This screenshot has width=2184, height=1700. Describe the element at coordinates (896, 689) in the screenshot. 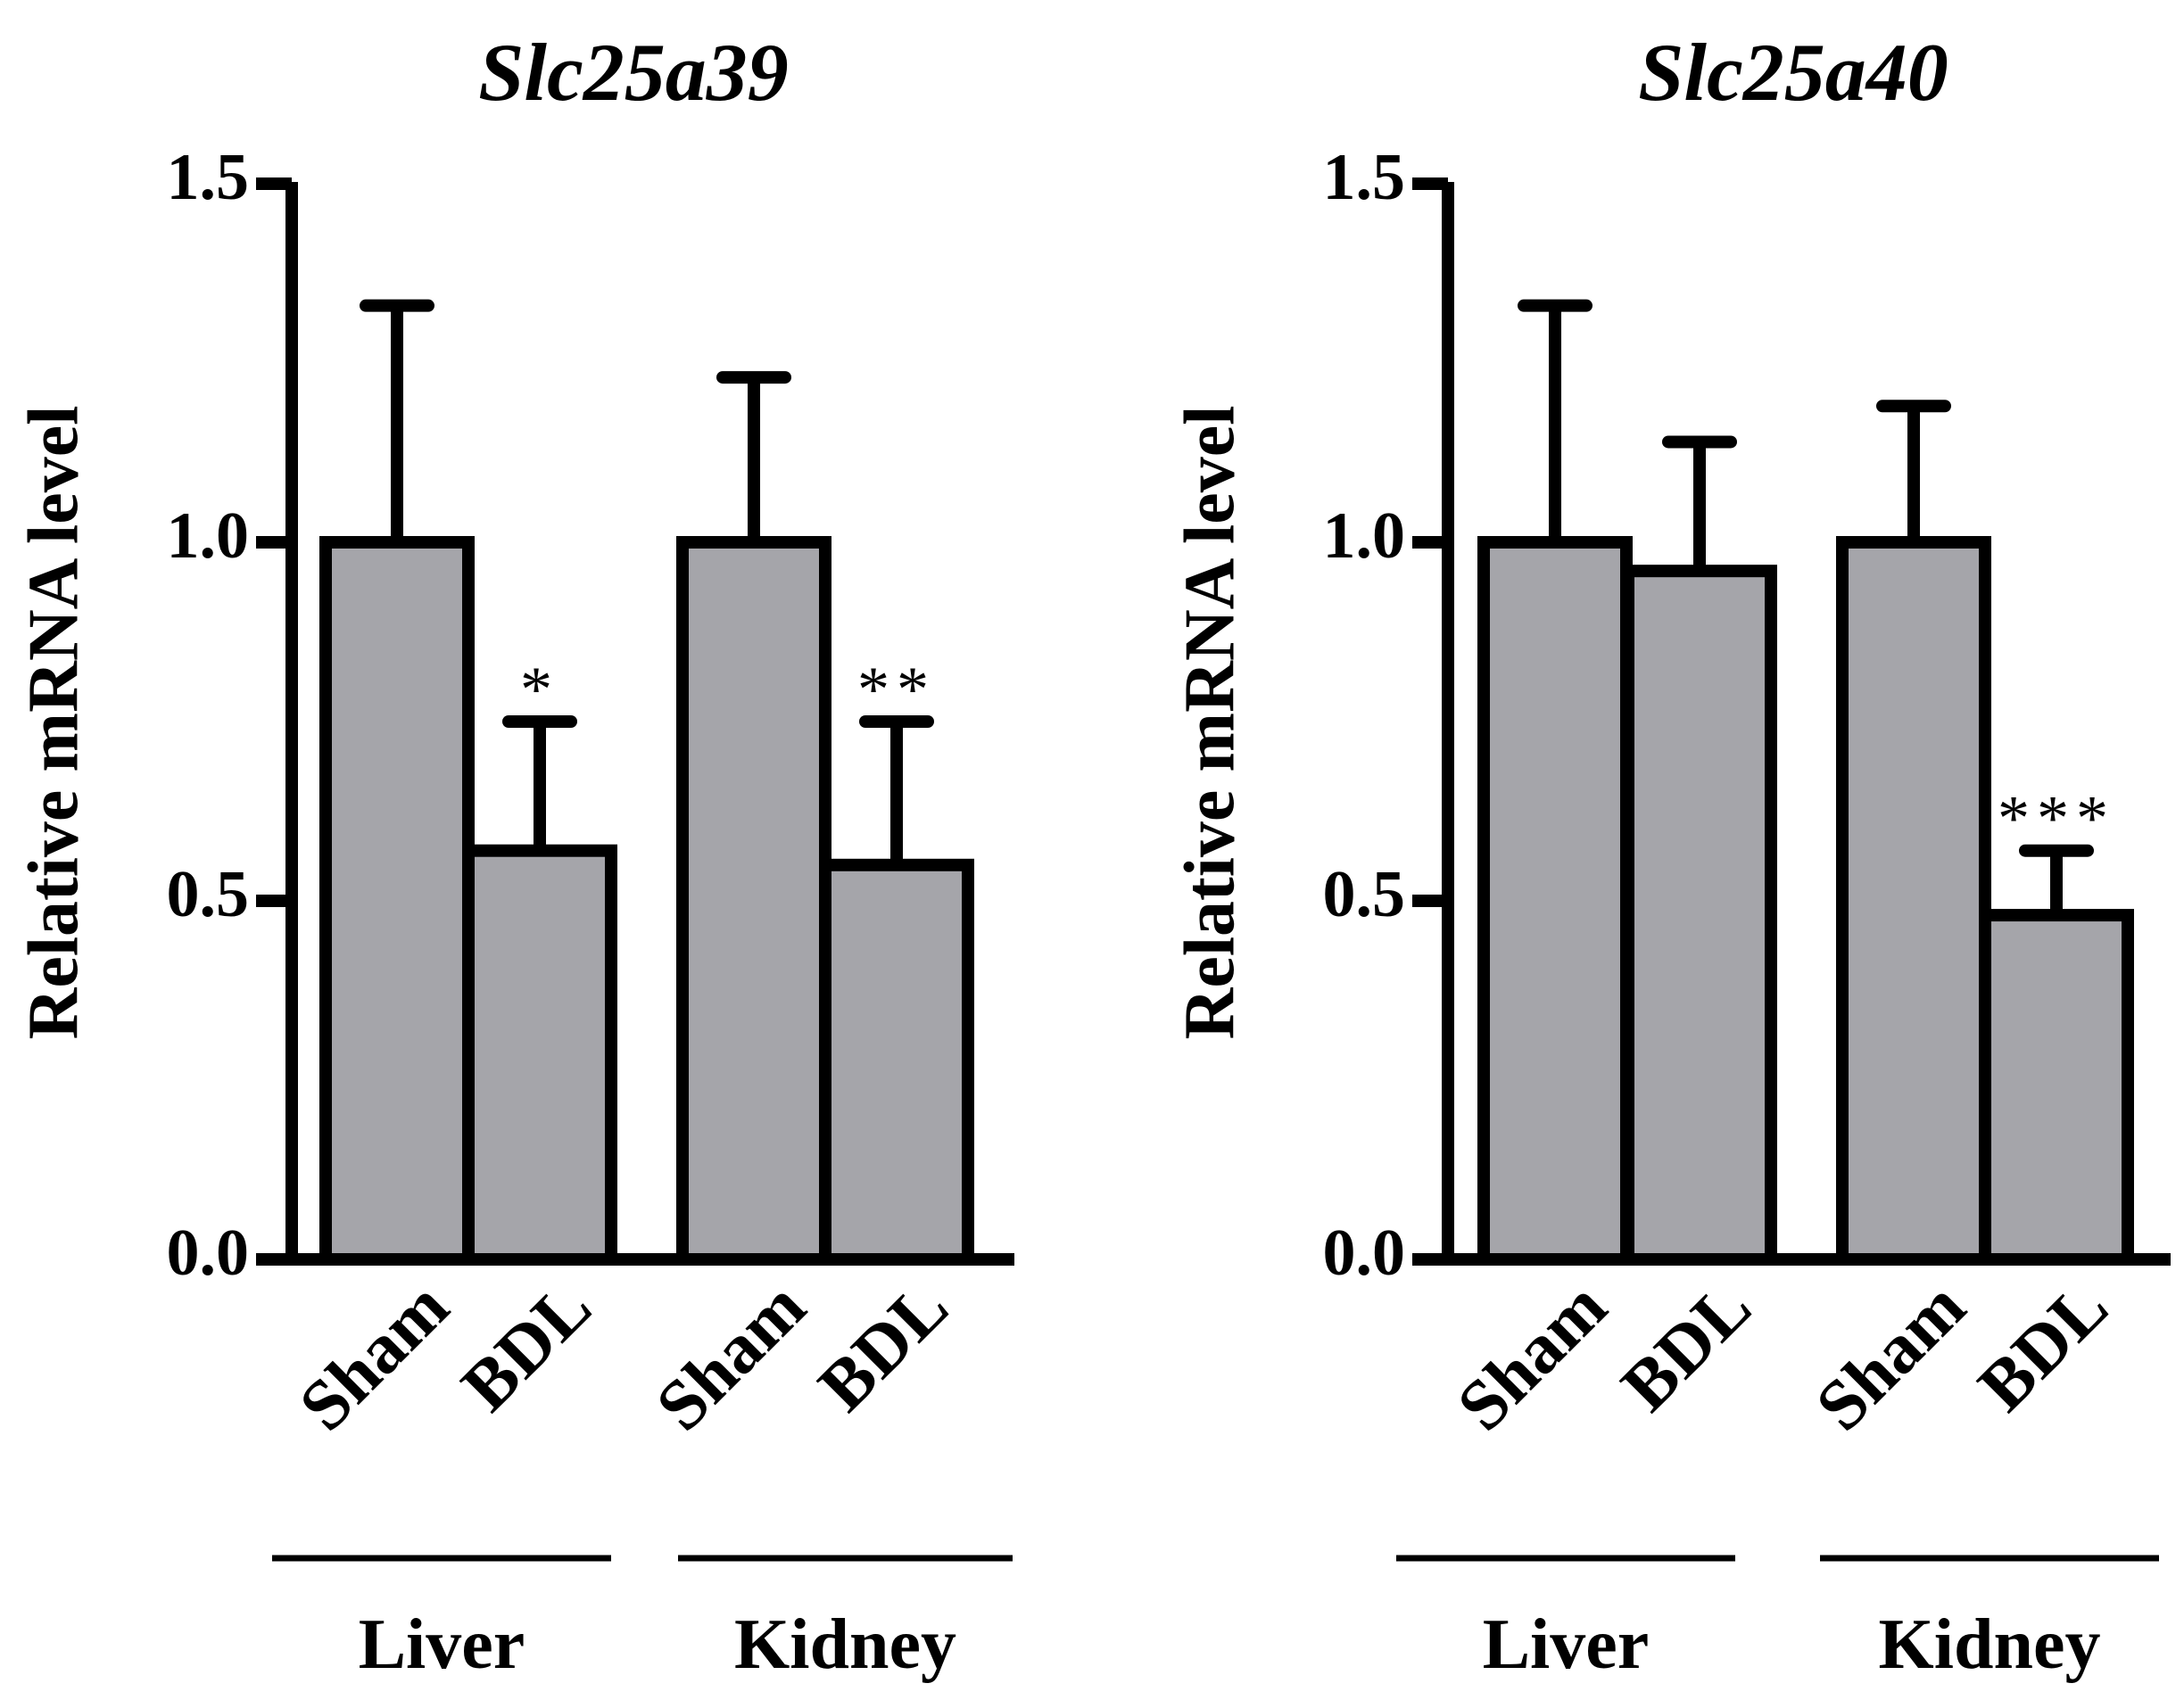

I see `significance-marker: **` at that location.